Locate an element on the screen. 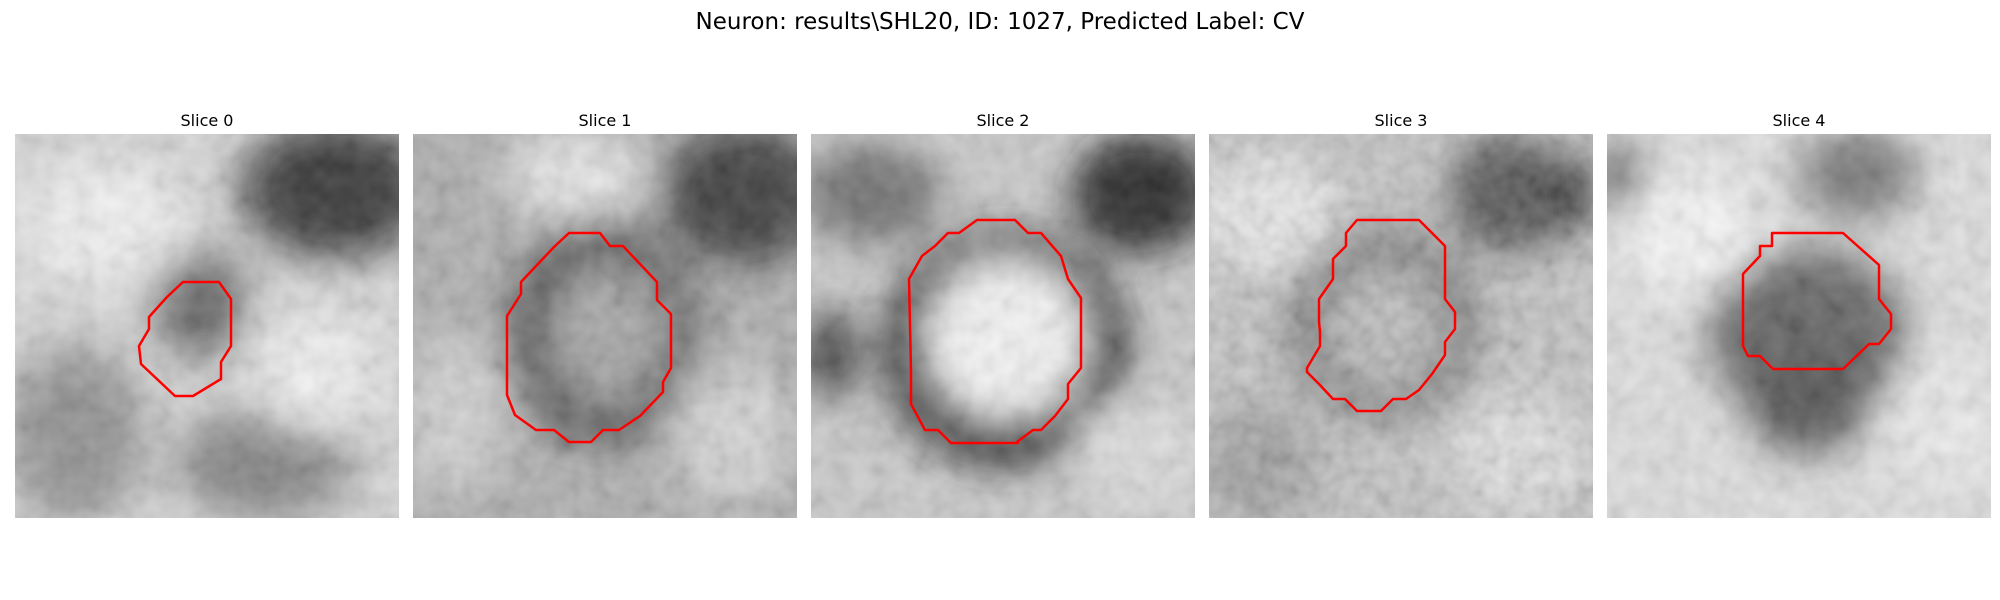  slice-panel-2: Slice 2 is located at coordinates (1003, 313).